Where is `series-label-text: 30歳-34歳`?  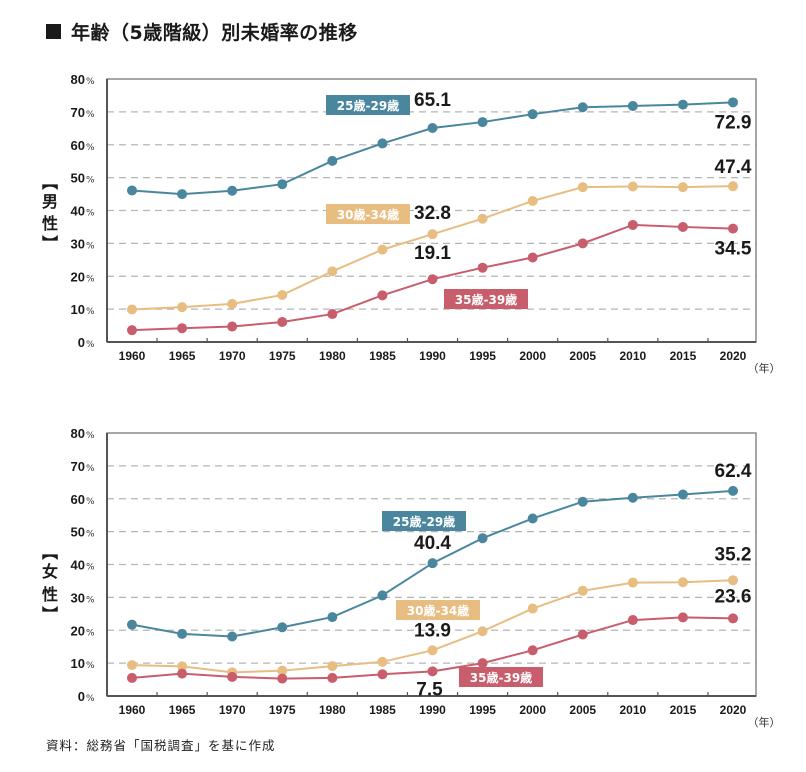
series-label-text: 30歳-34歳 is located at coordinates (438, 610).